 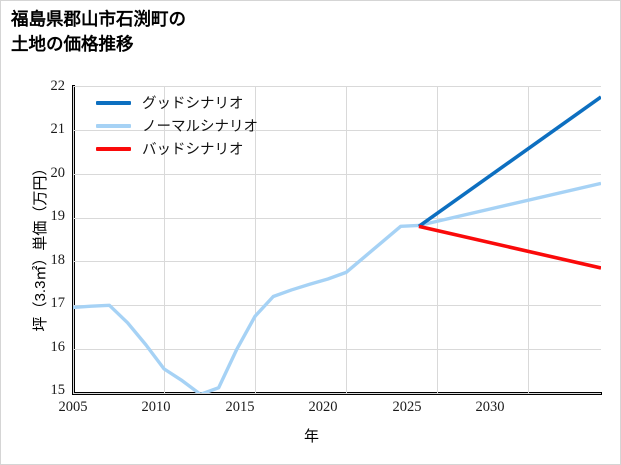 I want to click on legend-swatch-good, so click(x=113, y=102).